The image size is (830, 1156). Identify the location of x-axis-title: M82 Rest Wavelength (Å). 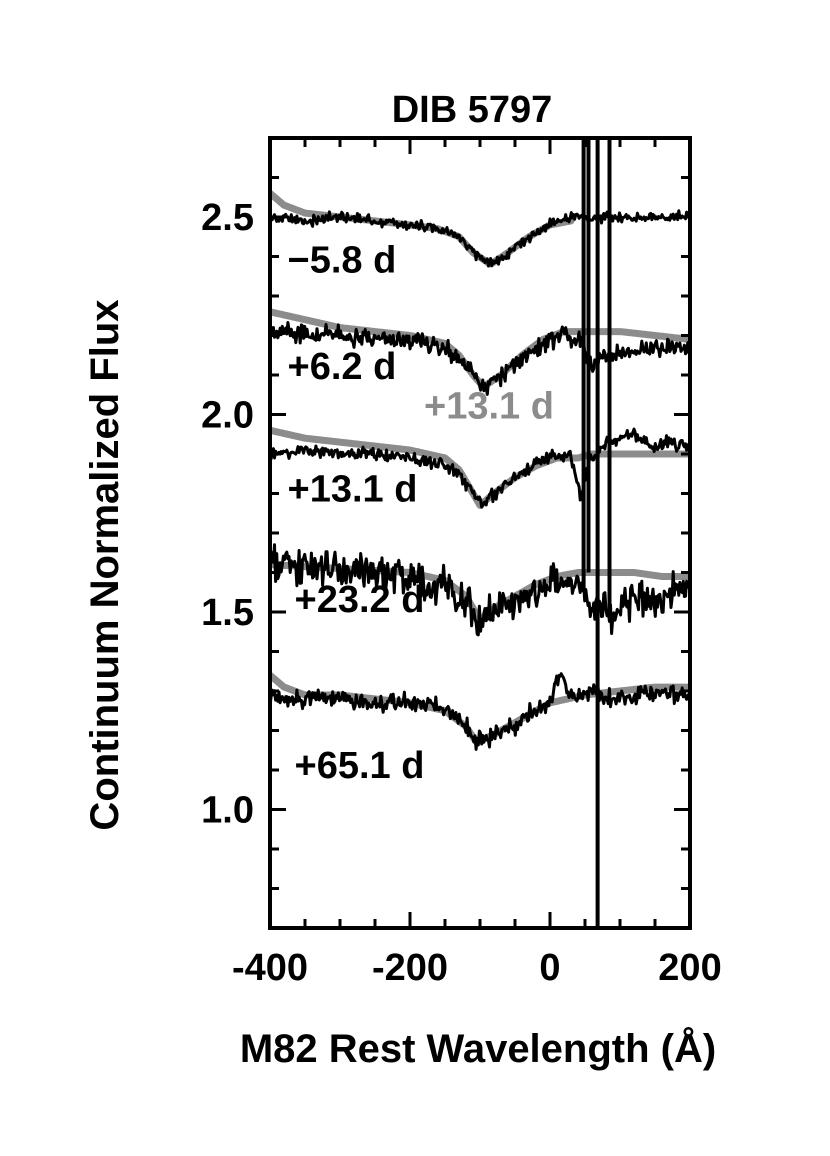
(478, 1048).